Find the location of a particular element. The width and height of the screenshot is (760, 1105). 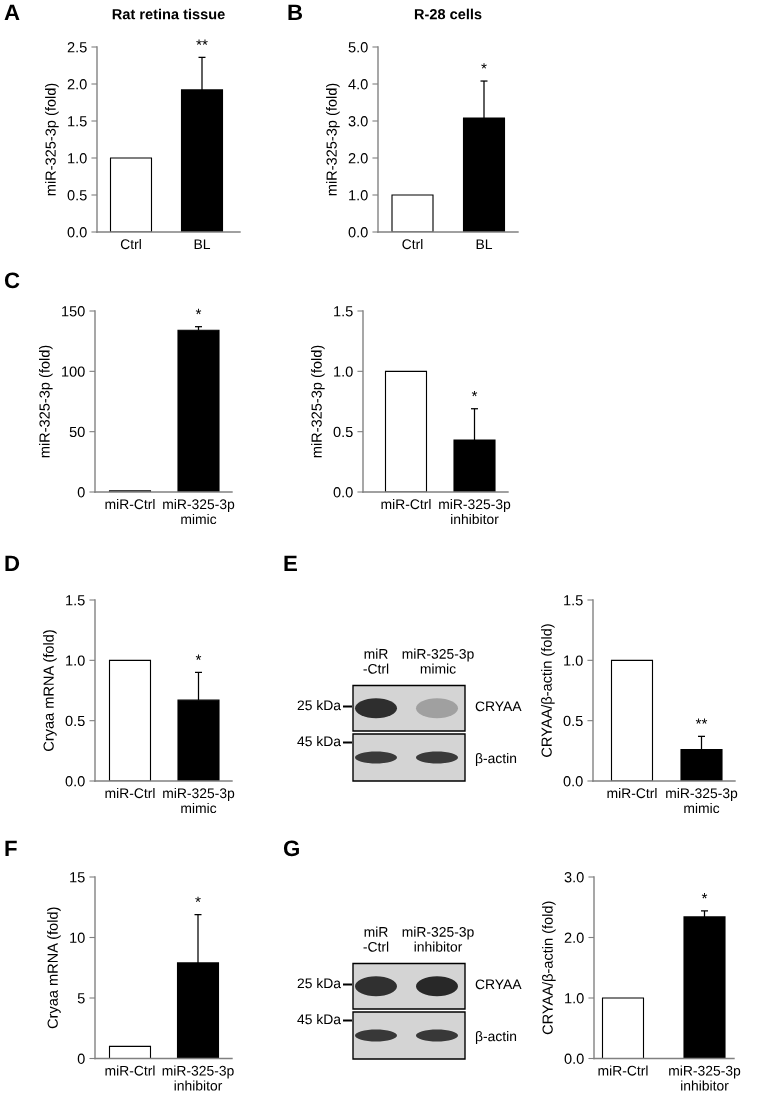

y-tick-label: 50 is located at coordinates (77, 432).